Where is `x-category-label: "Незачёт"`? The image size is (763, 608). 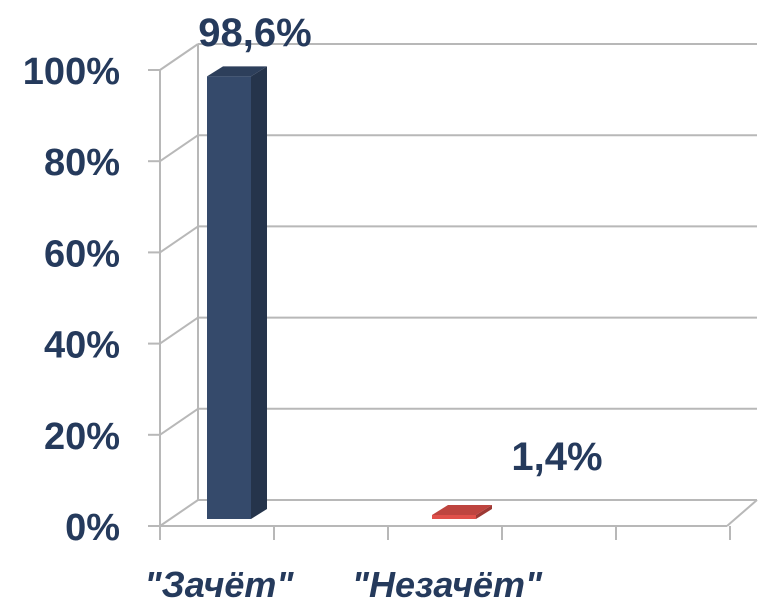 x-category-label: "Незачёт" is located at coordinates (447, 584).